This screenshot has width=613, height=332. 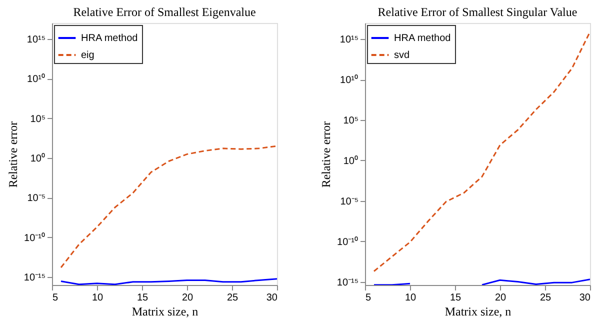 What do you see at coordinates (168, 206) in the screenshot?
I see `line-series` at bounding box center [168, 206].